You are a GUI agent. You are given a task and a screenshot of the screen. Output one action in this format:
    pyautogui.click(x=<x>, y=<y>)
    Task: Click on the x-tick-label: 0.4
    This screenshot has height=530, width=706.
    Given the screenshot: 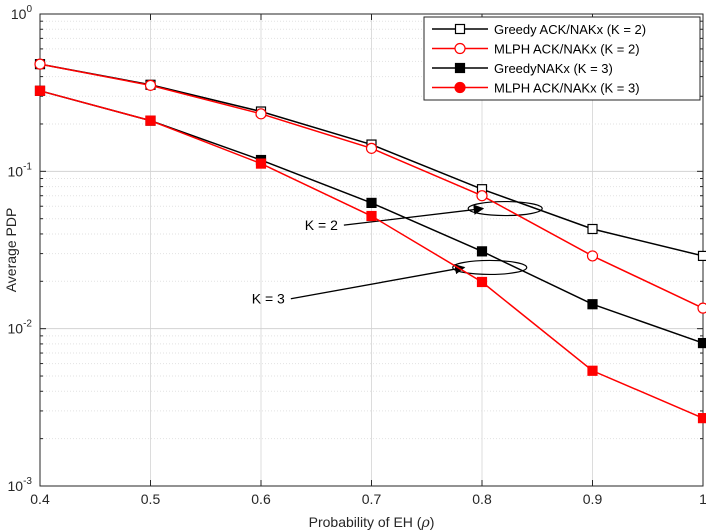 What is the action you would take?
    pyautogui.click(x=40, y=499)
    